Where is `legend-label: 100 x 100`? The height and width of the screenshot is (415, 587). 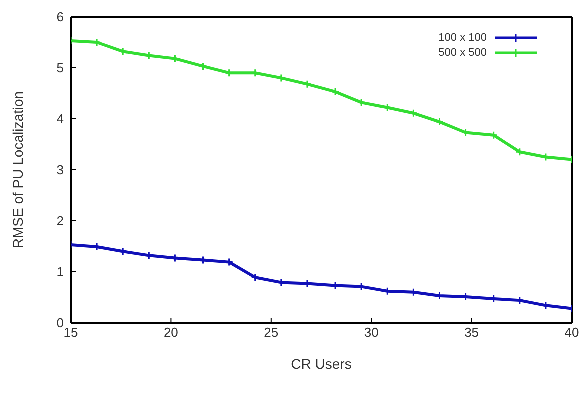 legend-label: 100 x 100 is located at coordinates (462, 38).